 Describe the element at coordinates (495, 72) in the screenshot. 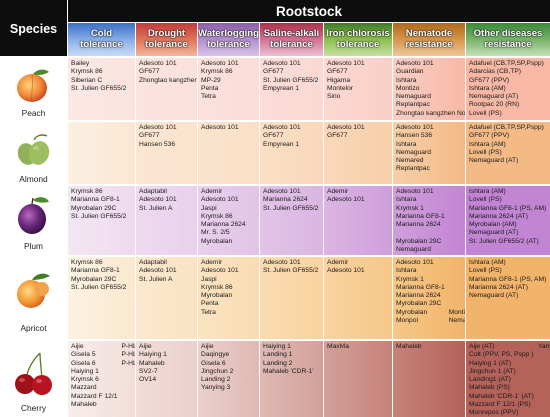

I see `rootstock-entry: Adarcias (CB,TP)` at that location.